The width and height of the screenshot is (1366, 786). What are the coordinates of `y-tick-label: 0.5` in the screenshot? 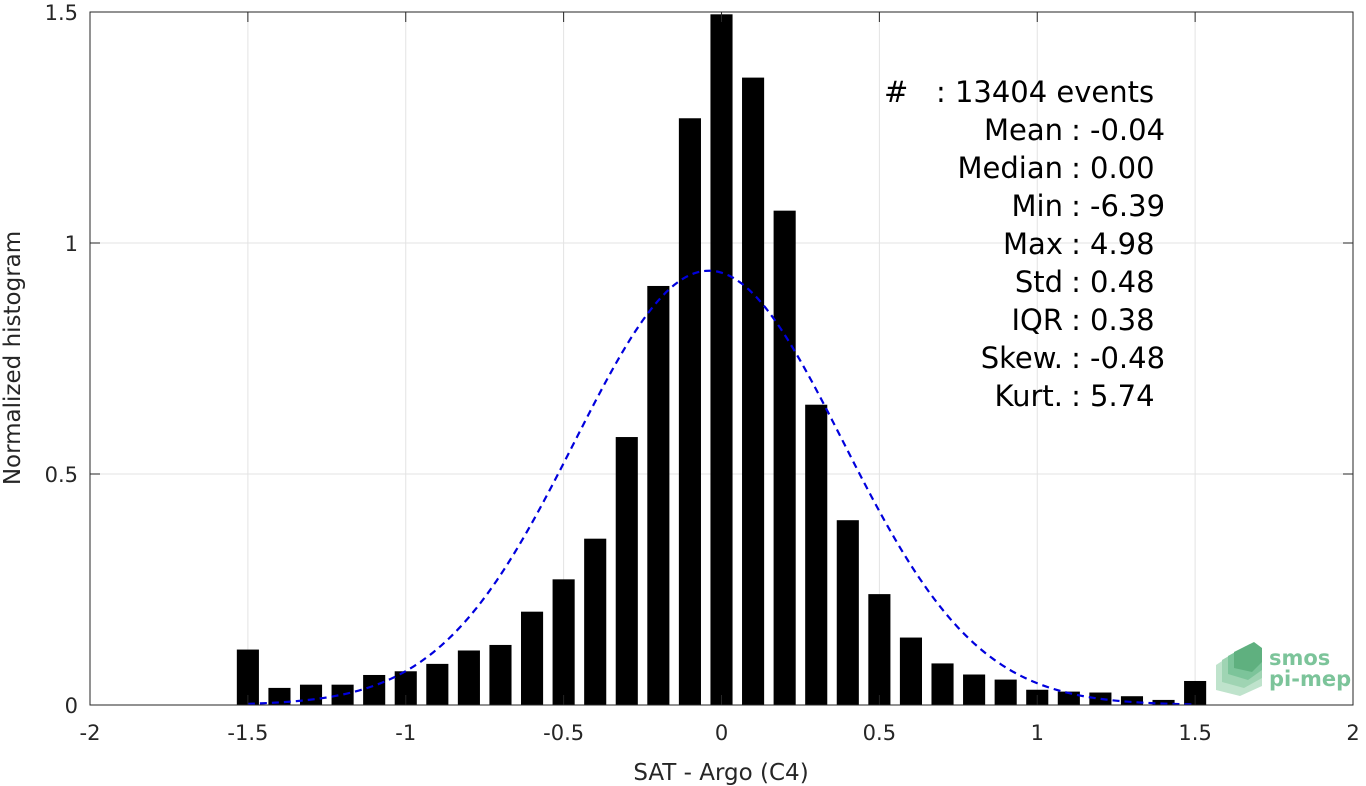 It's located at (61, 475).